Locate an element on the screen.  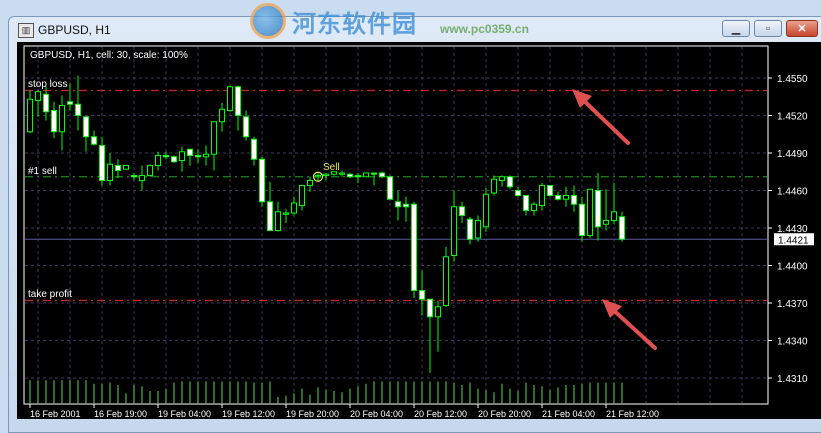
sell-marker: Sell is located at coordinates (326, 172).